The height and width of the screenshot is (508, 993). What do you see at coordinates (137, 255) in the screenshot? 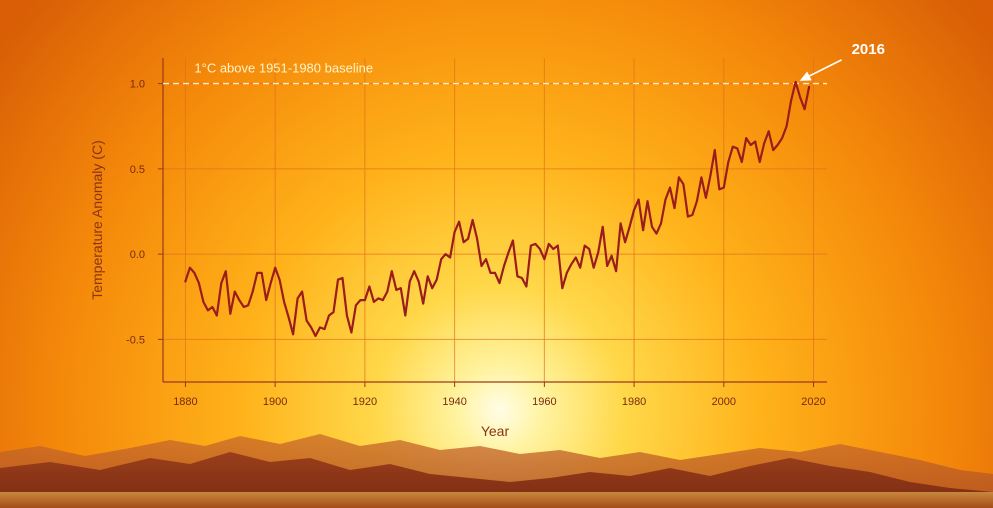
I see `y-tick-label-1: 0.0` at bounding box center [137, 255].